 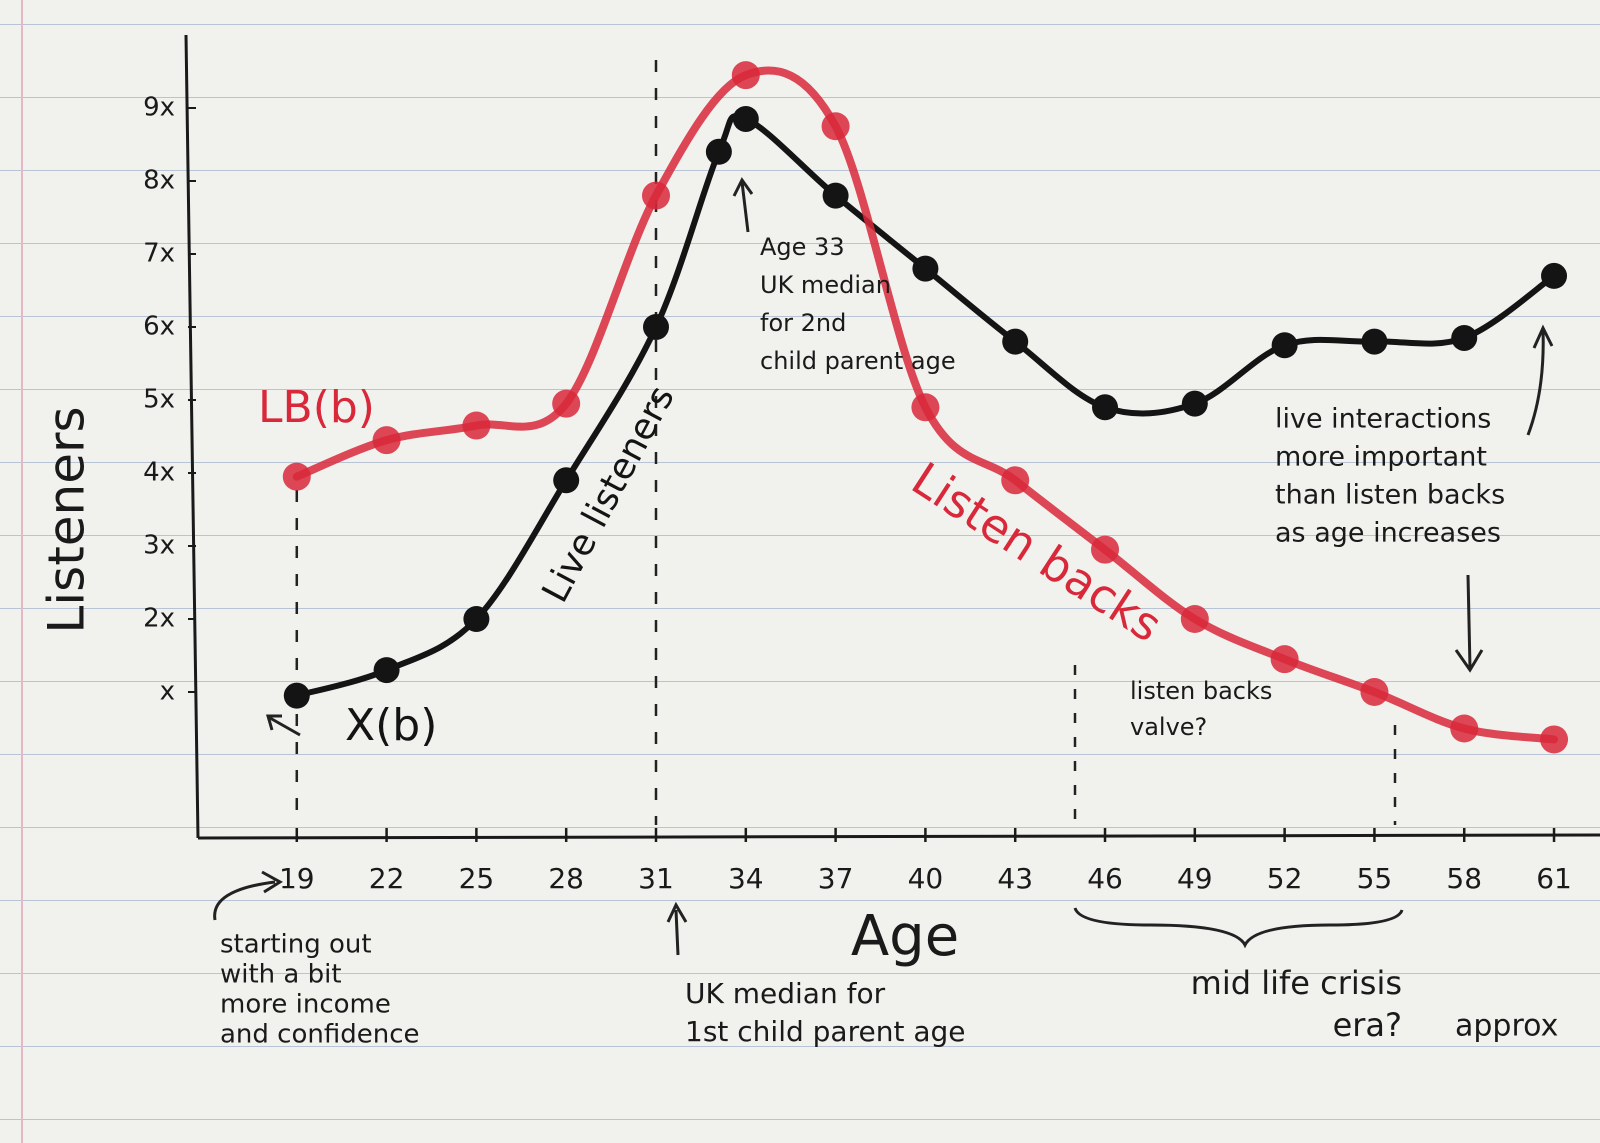 What do you see at coordinates (159, 108) in the screenshot?
I see `y-tick-label: 9x` at bounding box center [159, 108].